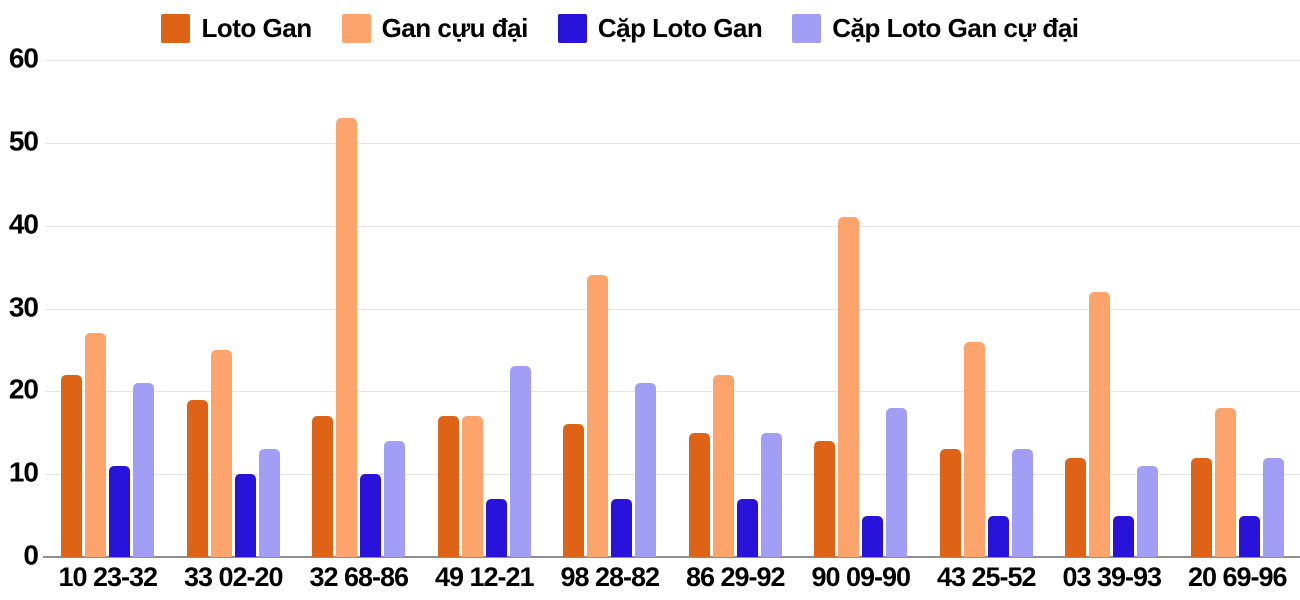 This screenshot has height=600, width=1300. I want to click on x-tick-label: 49 12-21, so click(484, 577).